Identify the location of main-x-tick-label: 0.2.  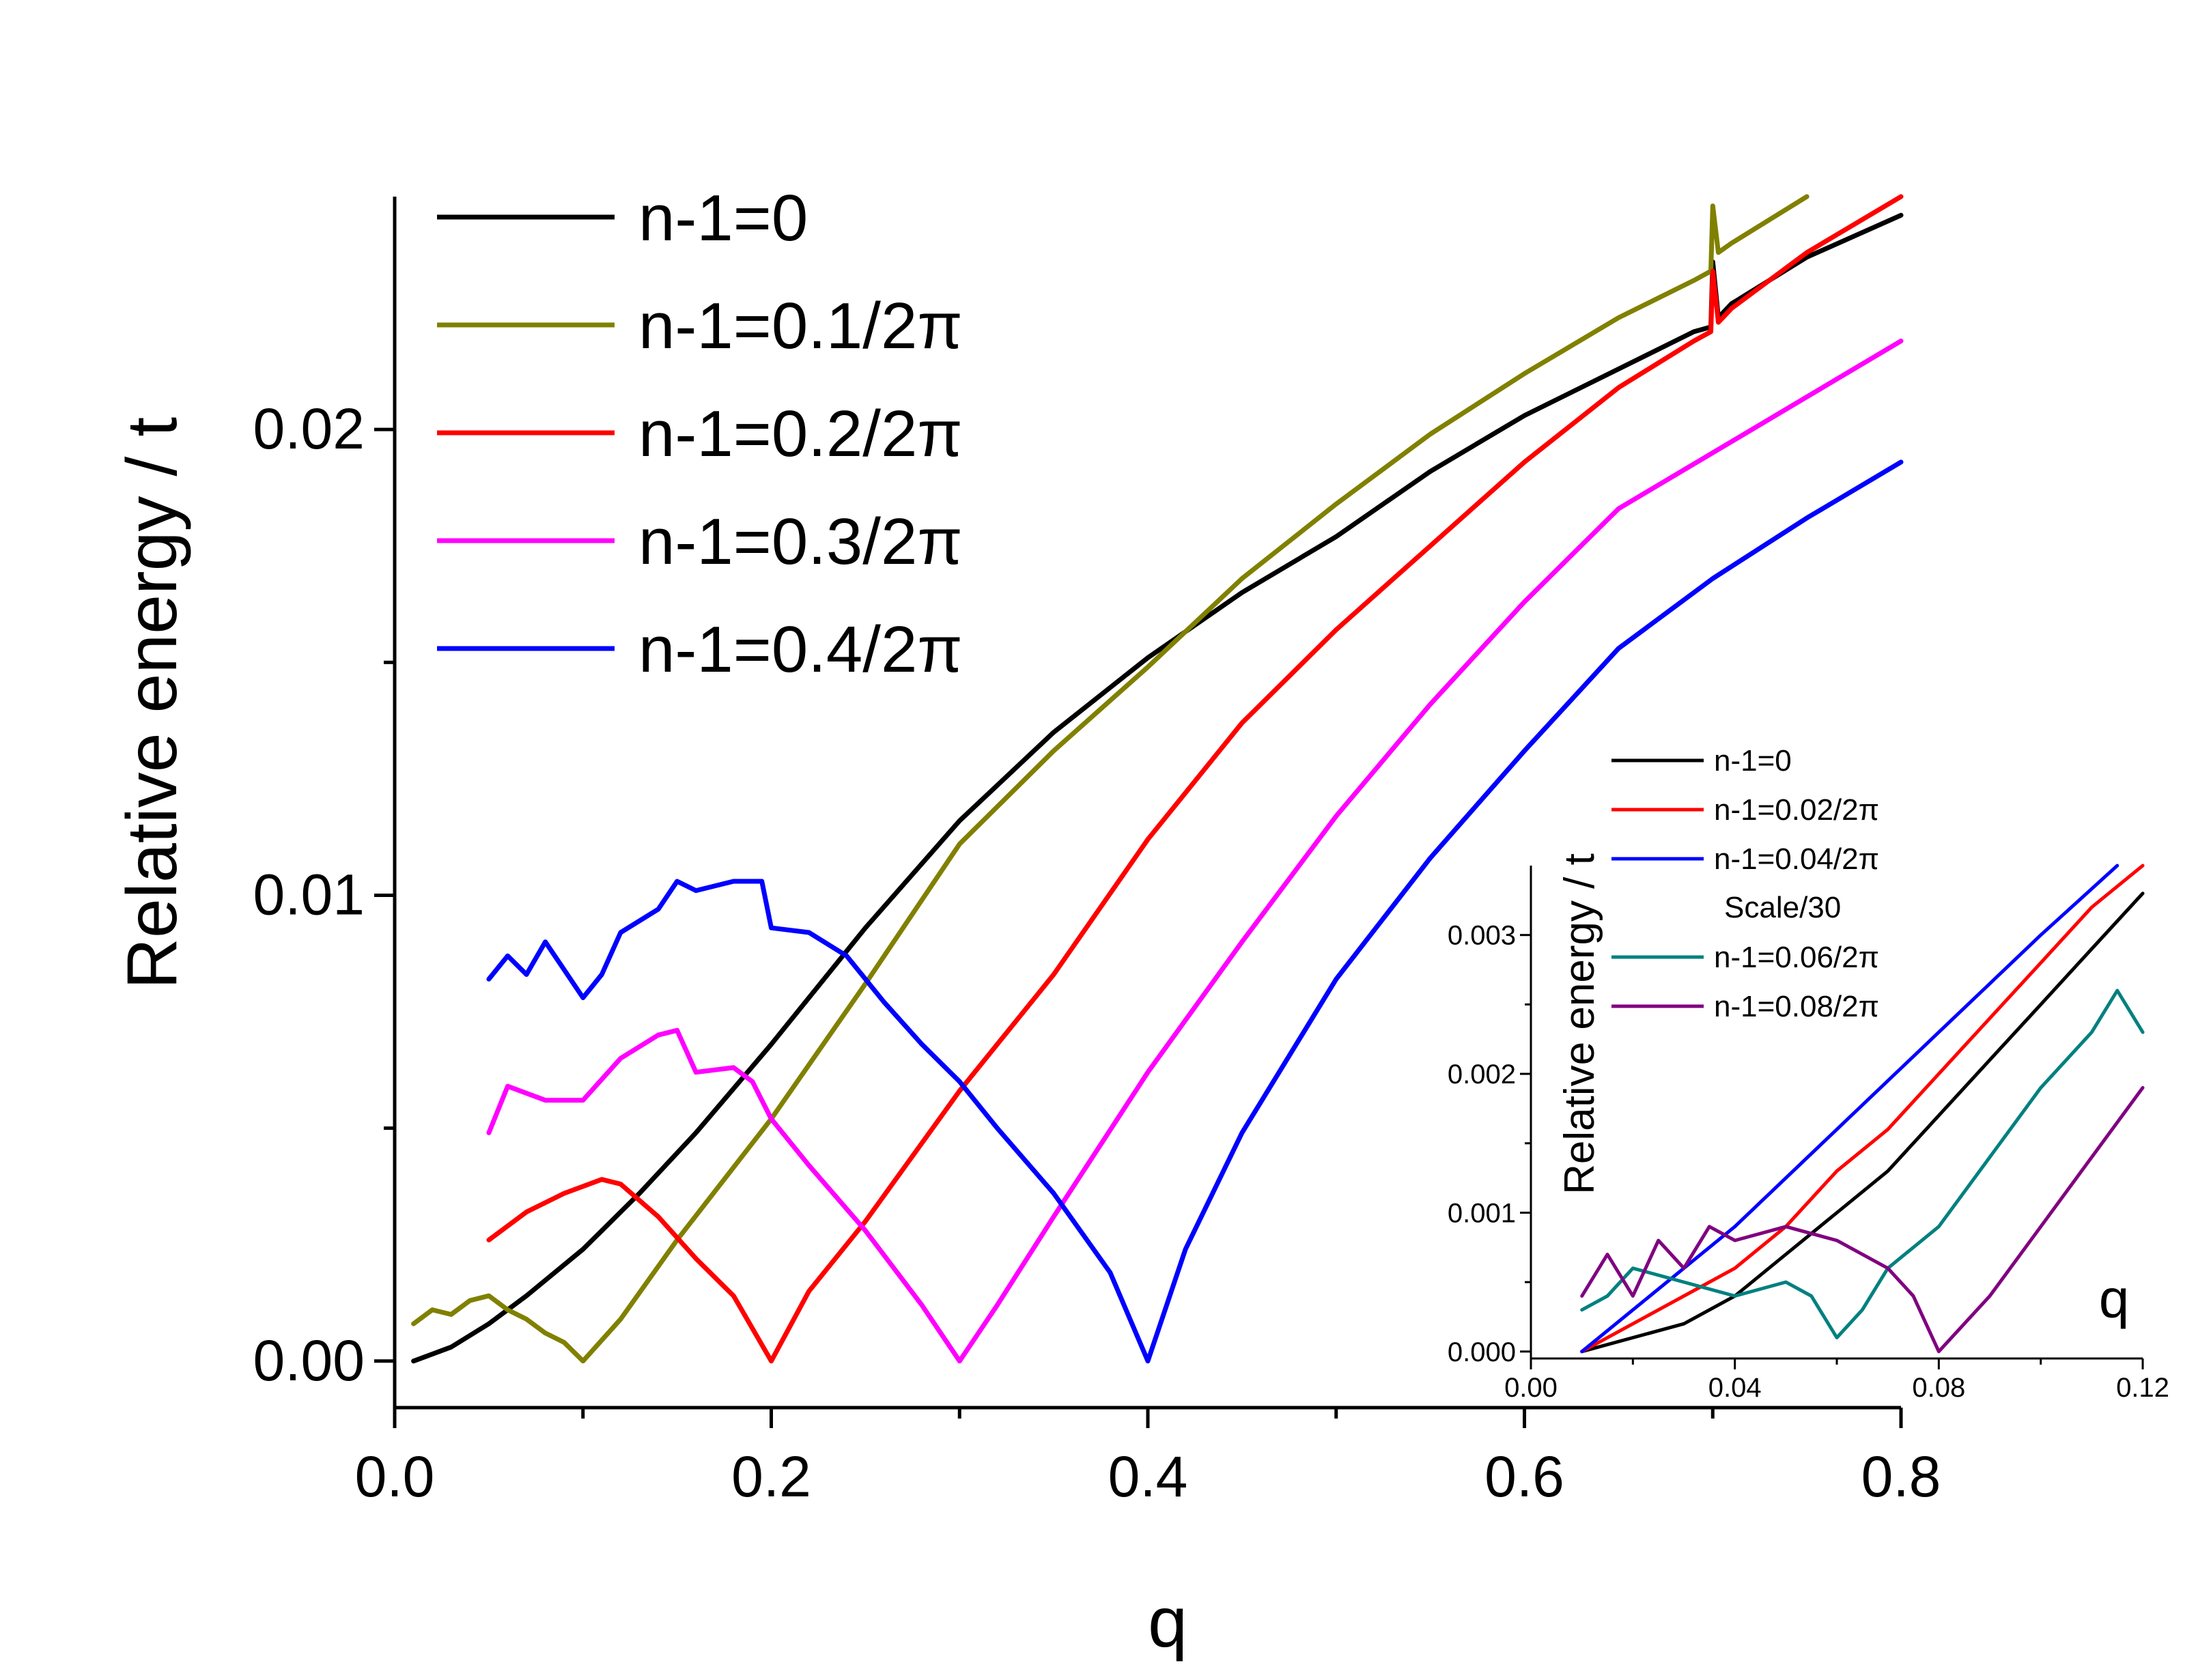
(771, 1476).